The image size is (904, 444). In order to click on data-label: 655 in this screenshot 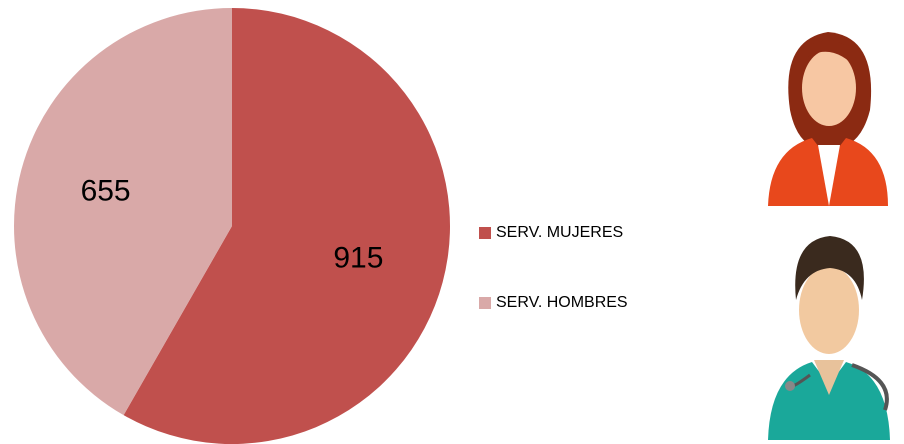, I will do `click(106, 190)`.